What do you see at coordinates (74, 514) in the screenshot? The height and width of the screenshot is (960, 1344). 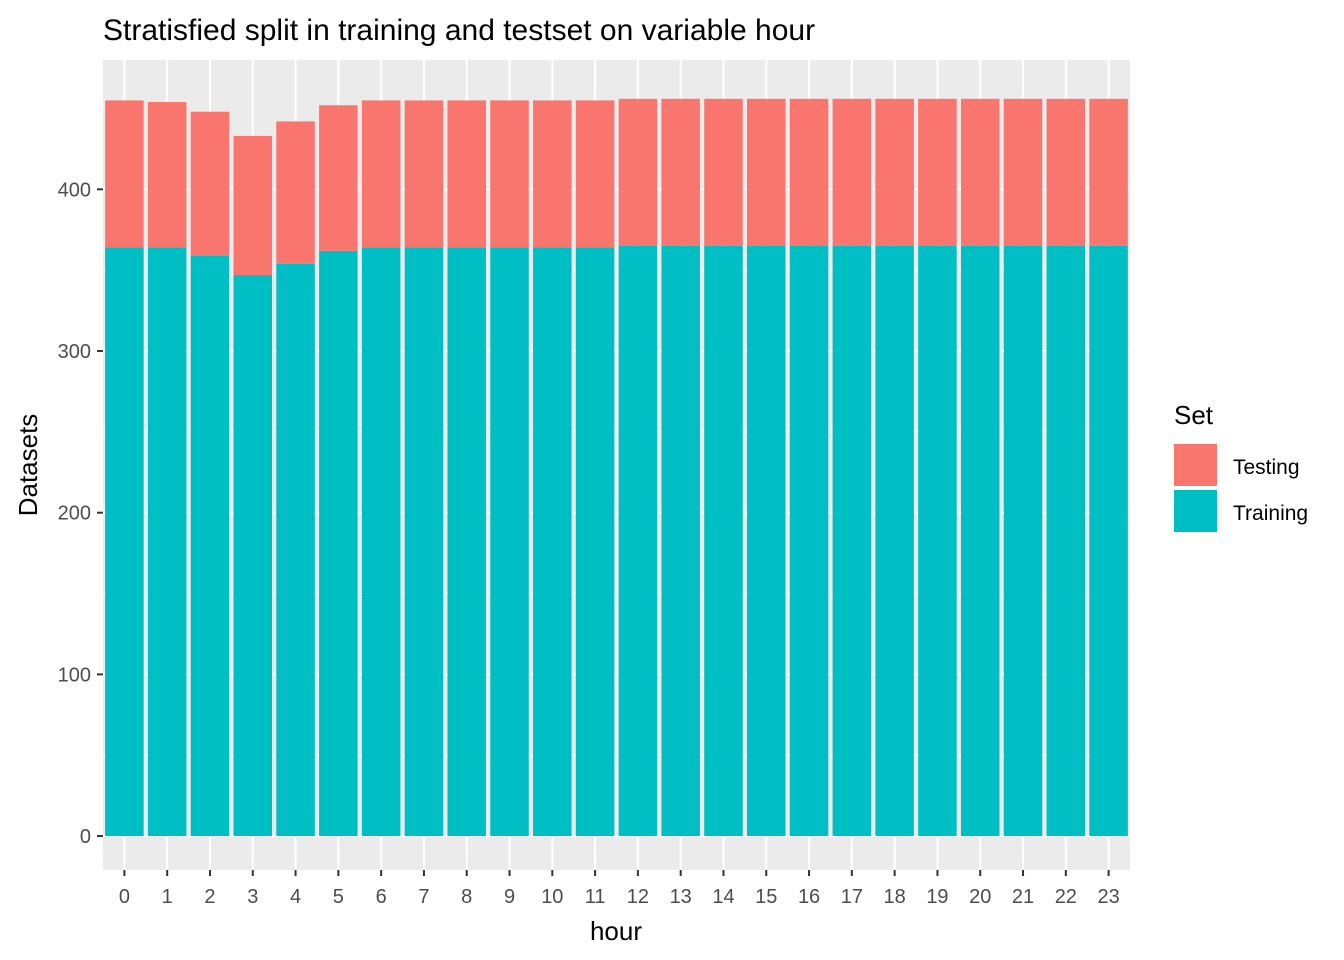 I see `y-tick-label: 200` at bounding box center [74, 514].